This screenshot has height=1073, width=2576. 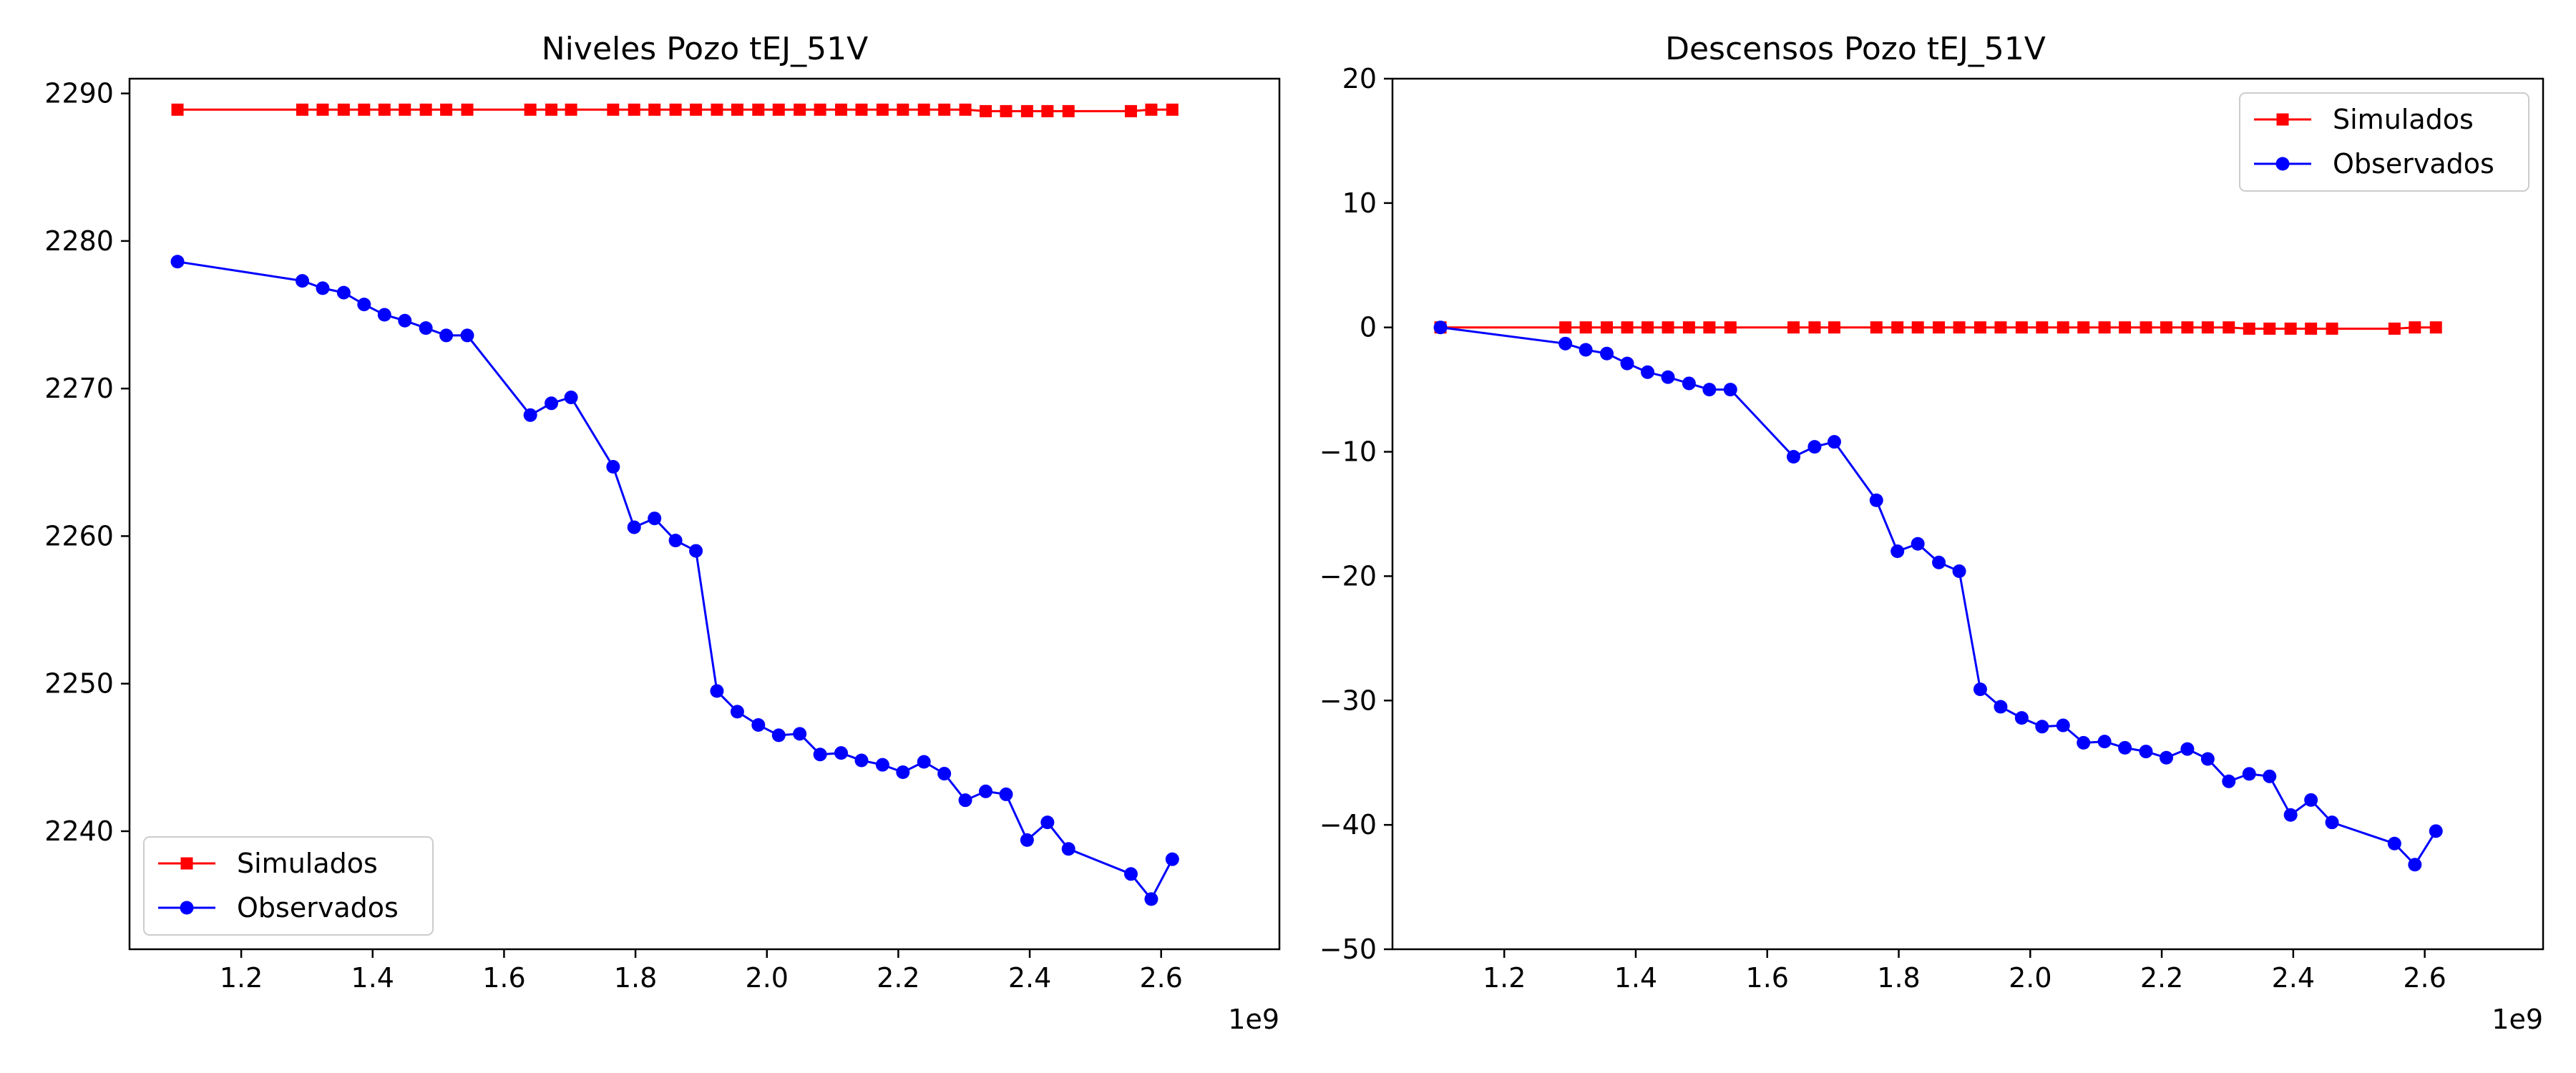 What do you see at coordinates (79, 93) in the screenshot?
I see `y-tick-label: 2290` at bounding box center [79, 93].